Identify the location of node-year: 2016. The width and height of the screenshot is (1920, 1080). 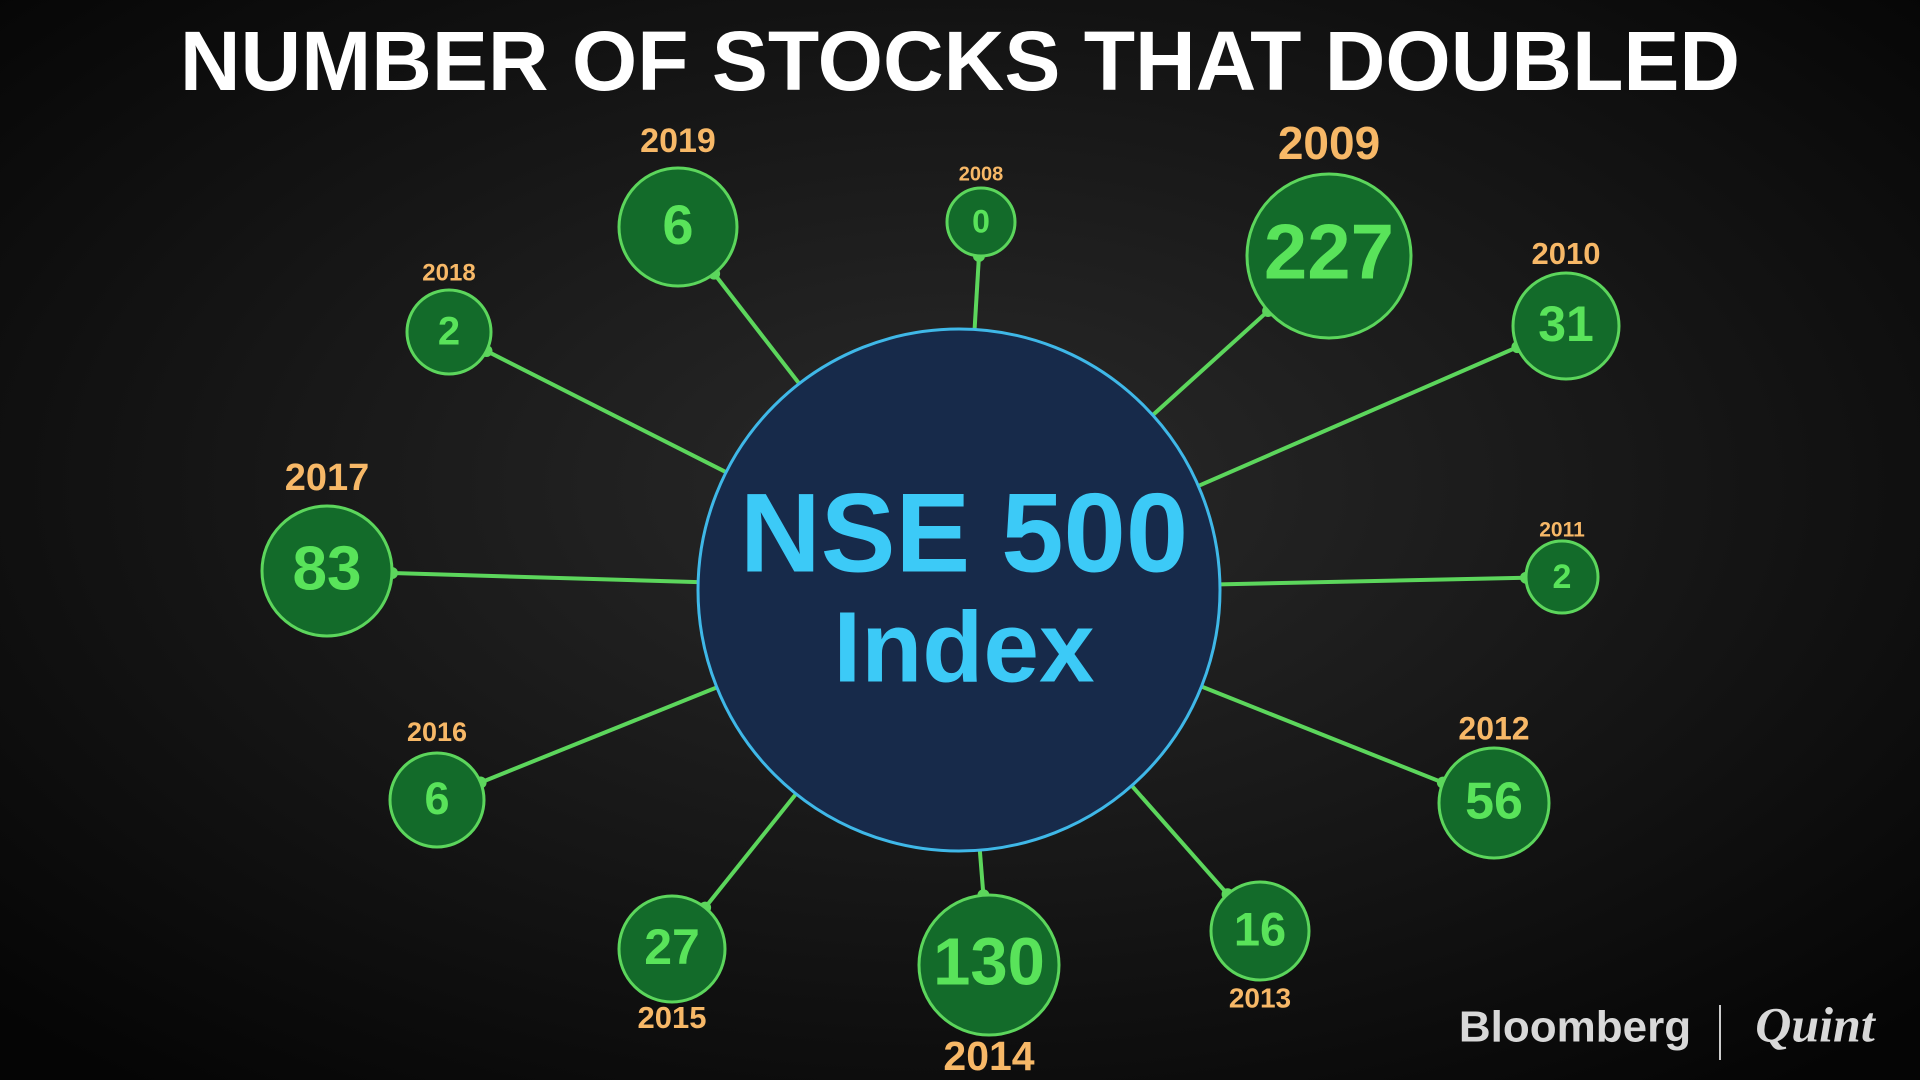
(437, 732).